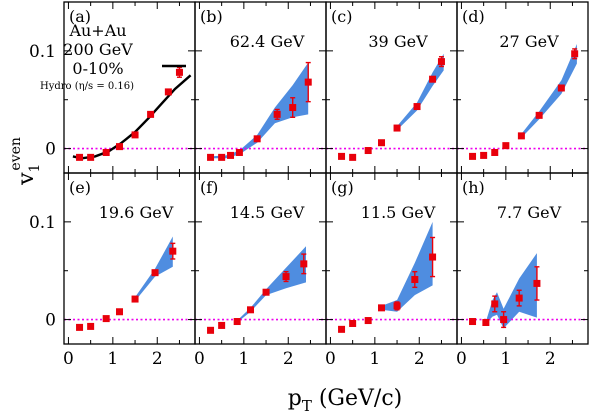 The height and width of the screenshot is (413, 600). What do you see at coordinates (267, 212) in the screenshot?
I see `energy-label: 14.5 GeV` at bounding box center [267, 212].